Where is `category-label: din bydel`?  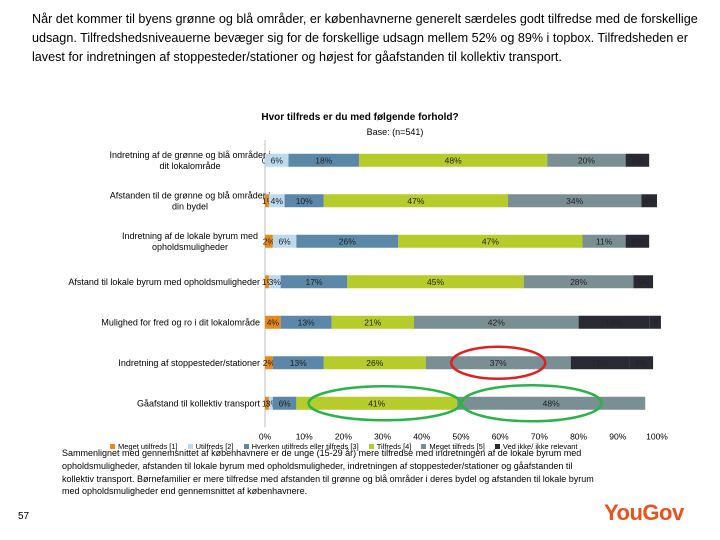
category-label: din bydel is located at coordinates (190, 206).